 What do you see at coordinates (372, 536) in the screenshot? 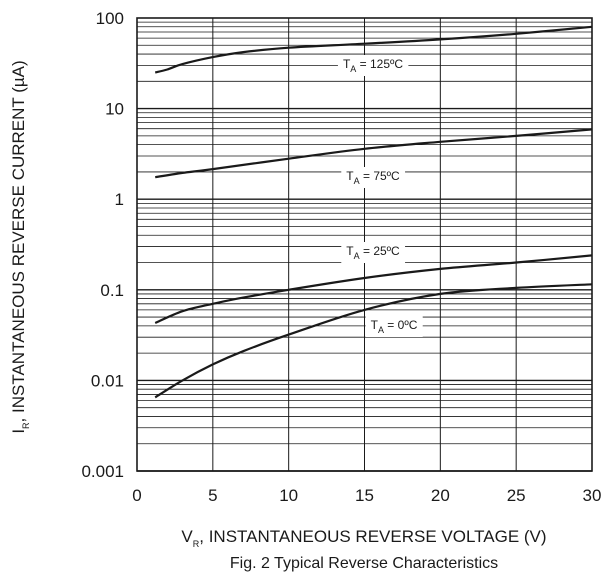
I see `x-axis-title-rest: , INSTANTANEOUS REVERSE VOLTAGE (V)` at bounding box center [372, 536].